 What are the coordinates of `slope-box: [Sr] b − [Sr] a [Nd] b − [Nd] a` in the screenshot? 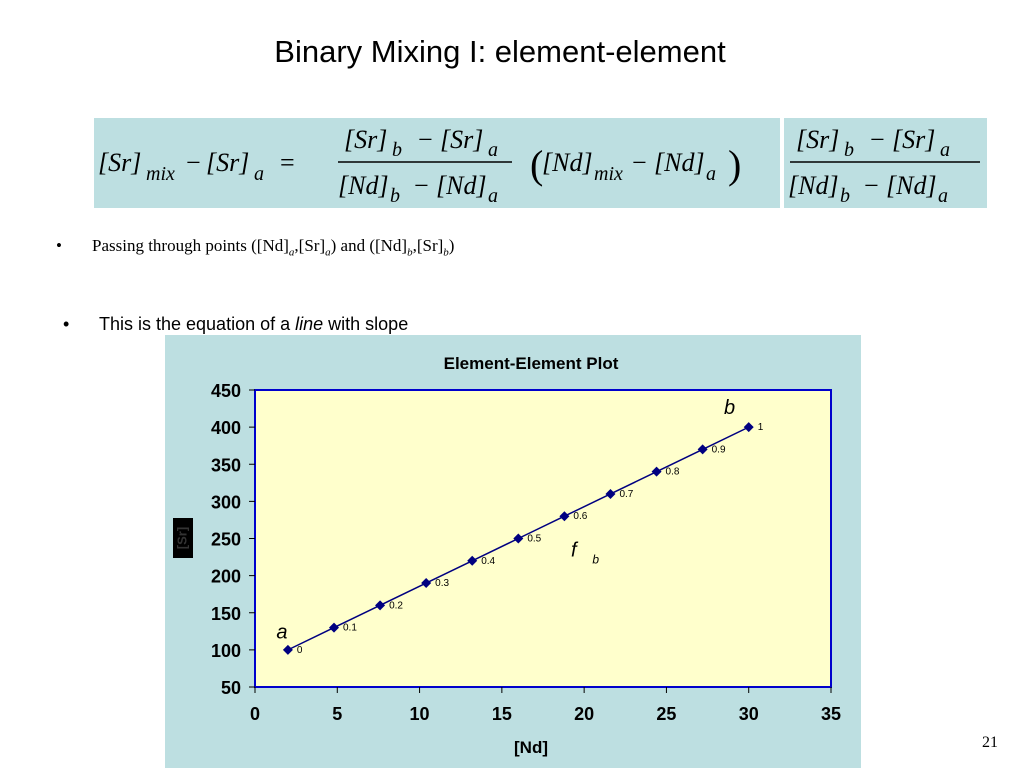 It's located at (885, 163).